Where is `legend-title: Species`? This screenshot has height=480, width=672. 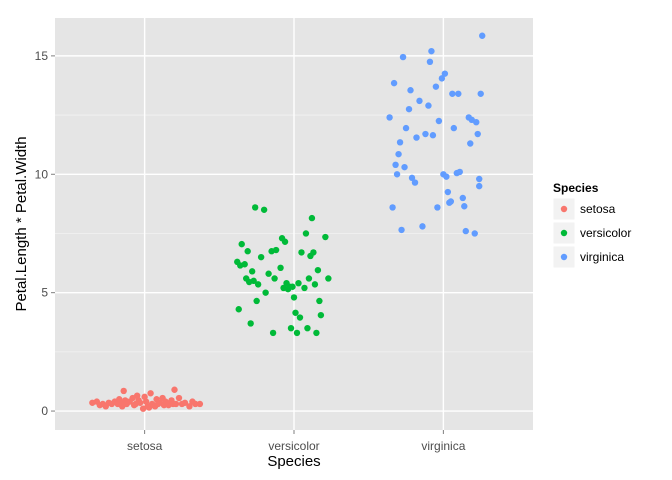 legend-title: Species is located at coordinates (576, 188).